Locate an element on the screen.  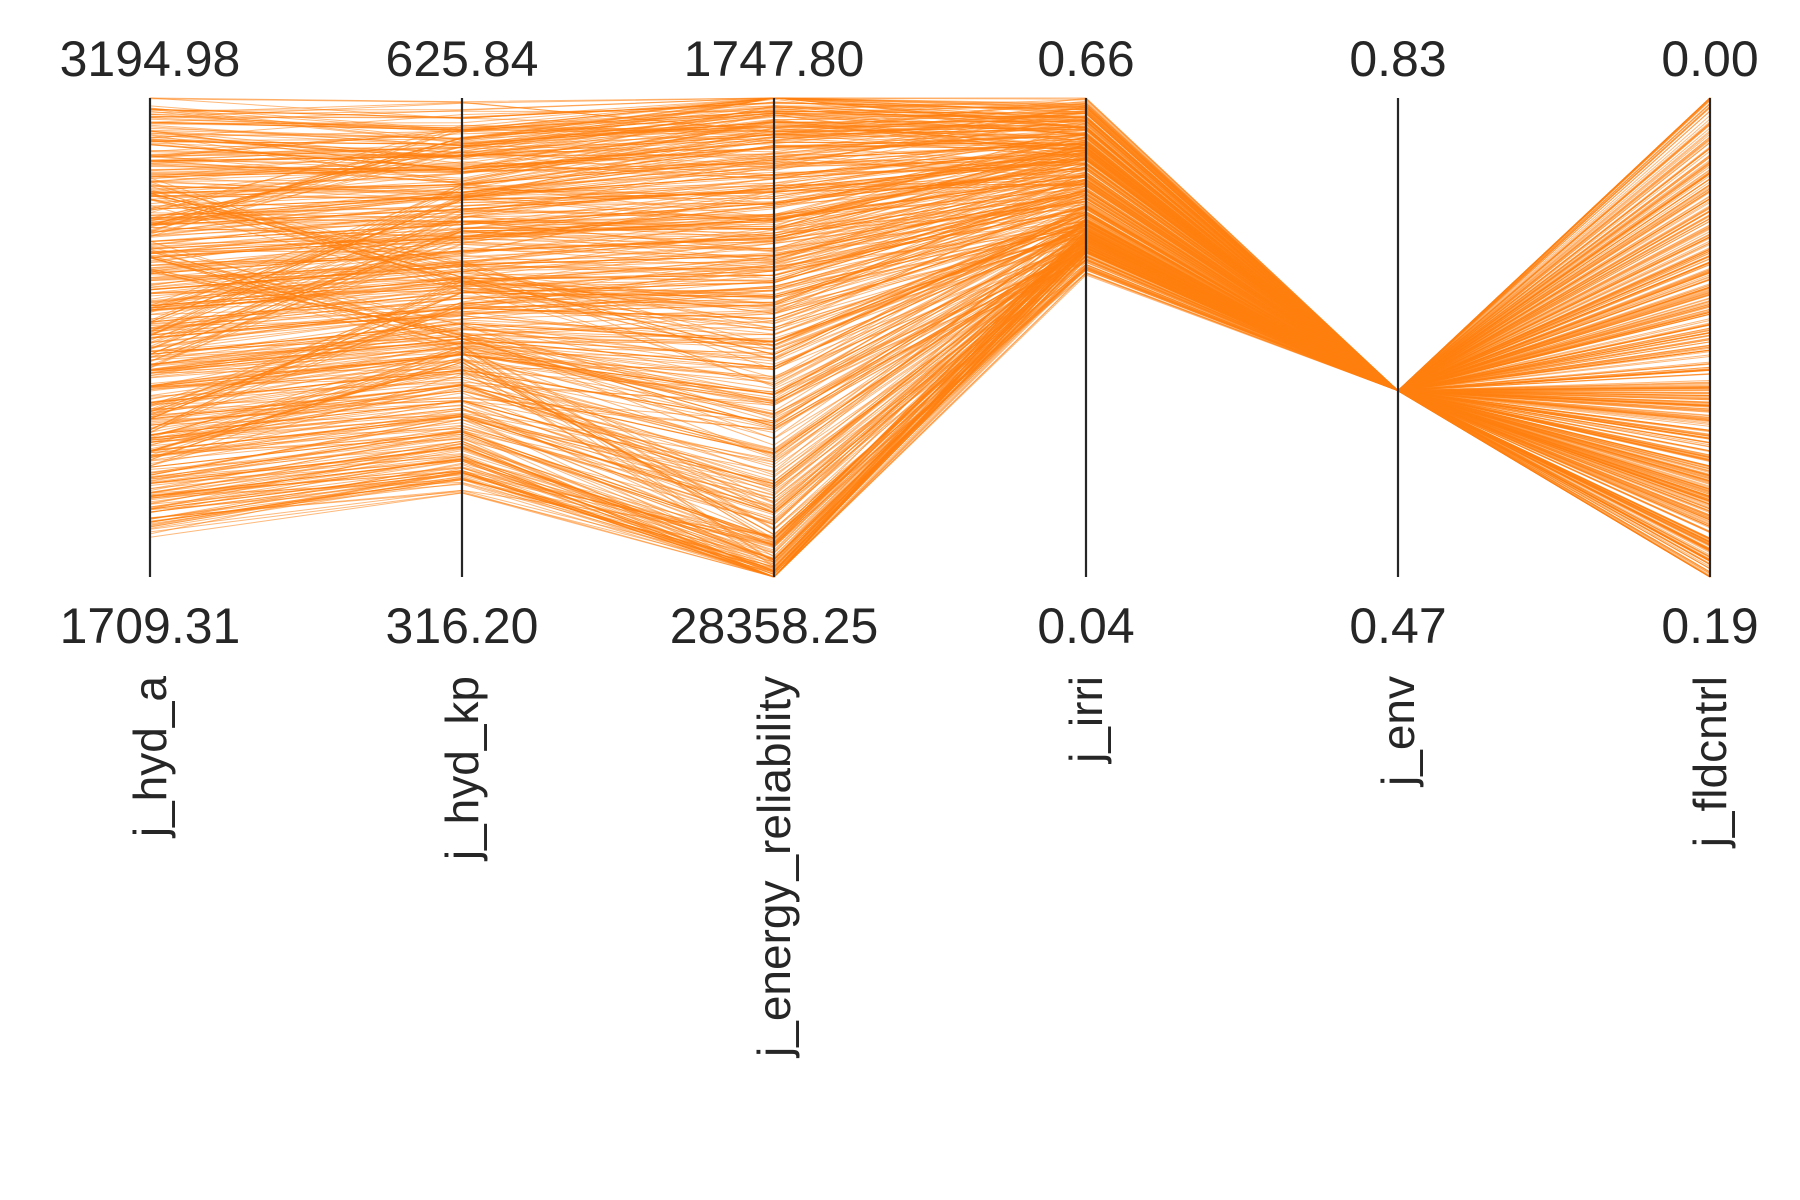
axis-j_energy_reliability: 1747.80 28358.25 j_energy_reliability is located at coordinates (774, 545).